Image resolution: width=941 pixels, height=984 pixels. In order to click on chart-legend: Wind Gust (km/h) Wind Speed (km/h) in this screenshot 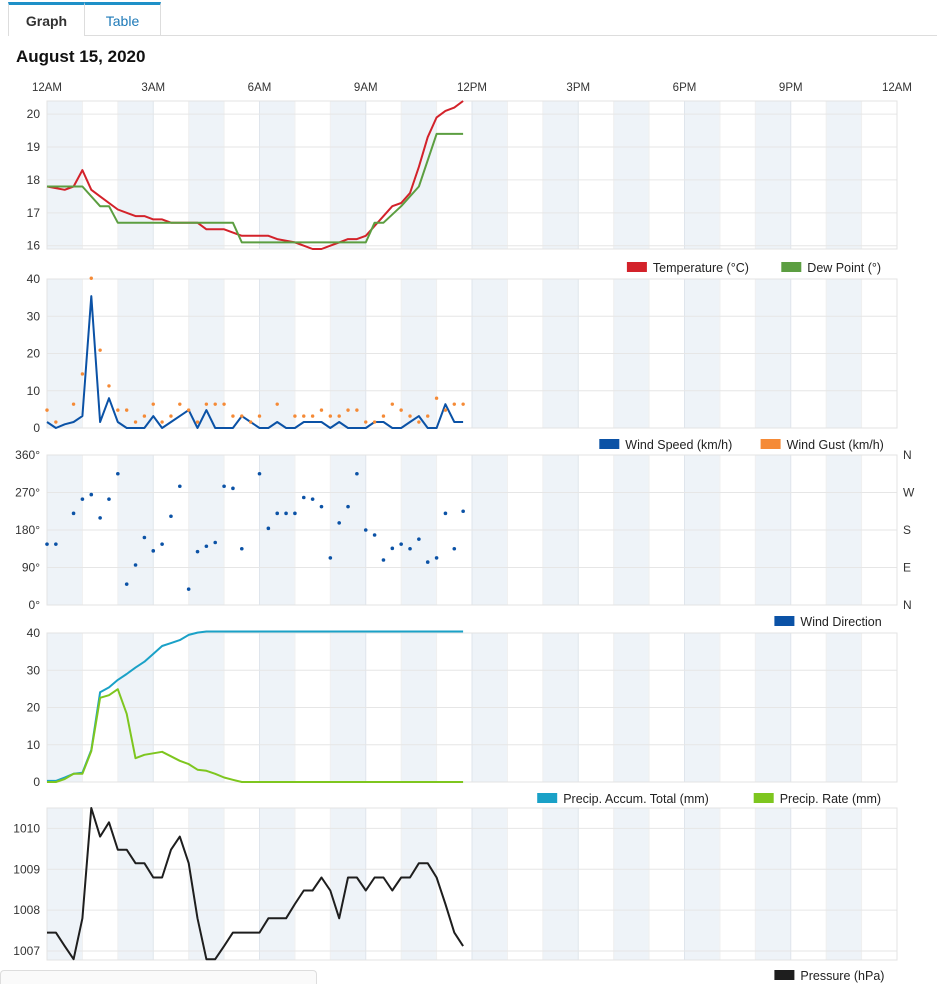, I will do `click(741, 445)`.